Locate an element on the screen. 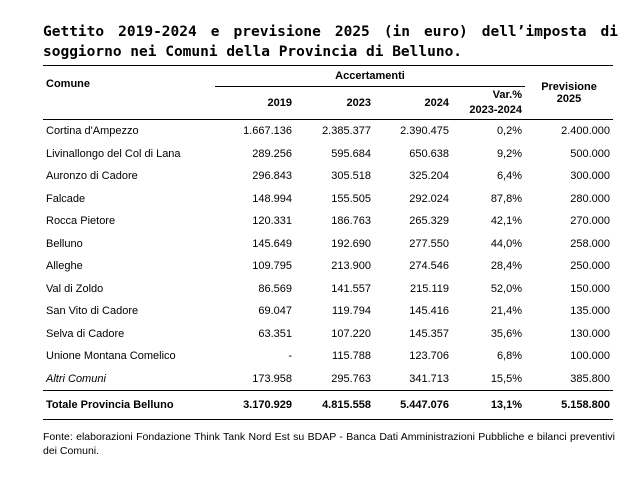  cell-comune: Auronzo di Cadore is located at coordinates (92, 176).